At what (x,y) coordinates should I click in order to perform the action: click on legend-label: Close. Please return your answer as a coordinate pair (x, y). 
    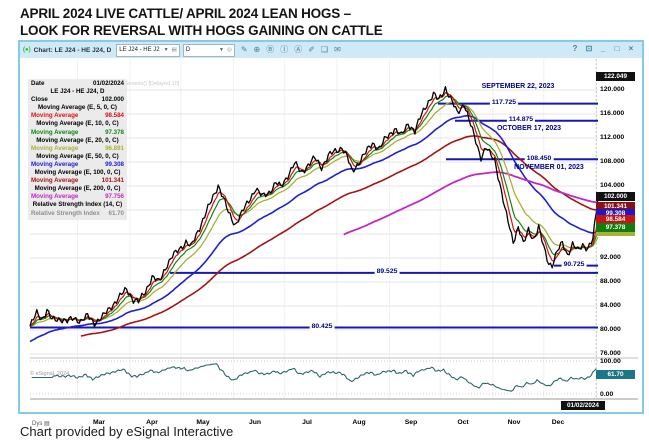
    Looking at the image, I should click on (39, 100).